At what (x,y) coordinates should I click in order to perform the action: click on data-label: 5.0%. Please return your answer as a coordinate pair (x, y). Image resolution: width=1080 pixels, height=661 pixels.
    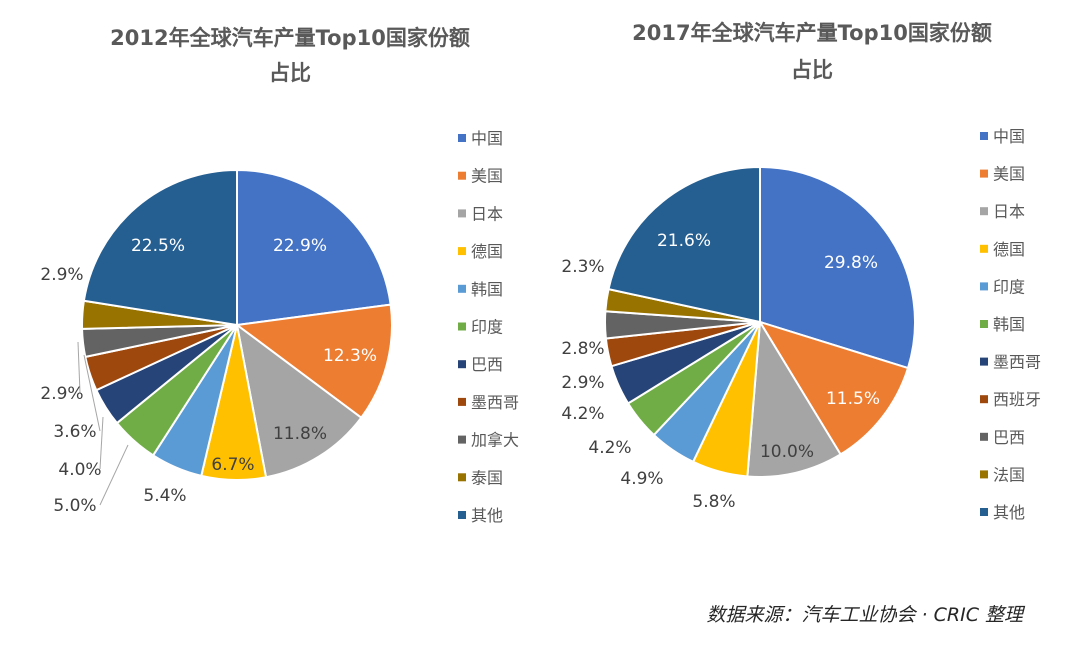
    Looking at the image, I should click on (74, 506).